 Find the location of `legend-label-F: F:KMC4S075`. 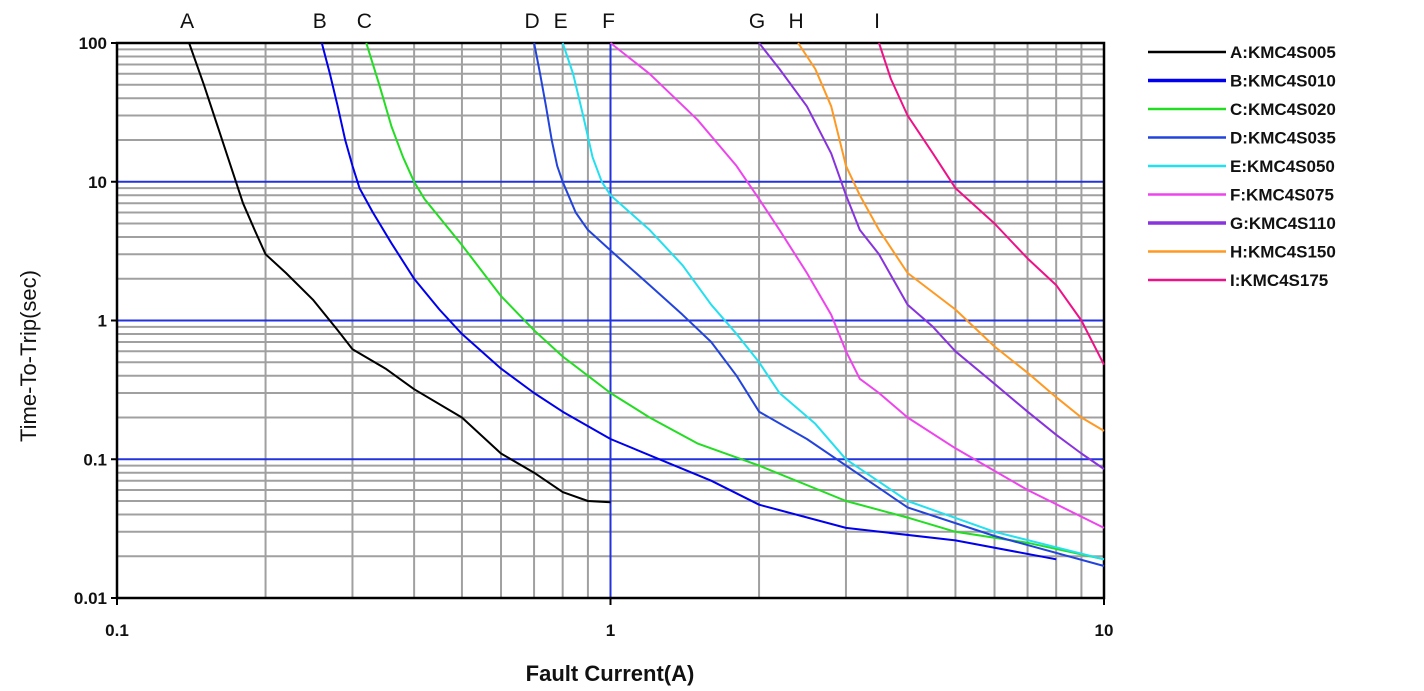

legend-label-F: F:KMC4S075 is located at coordinates (1282, 195).